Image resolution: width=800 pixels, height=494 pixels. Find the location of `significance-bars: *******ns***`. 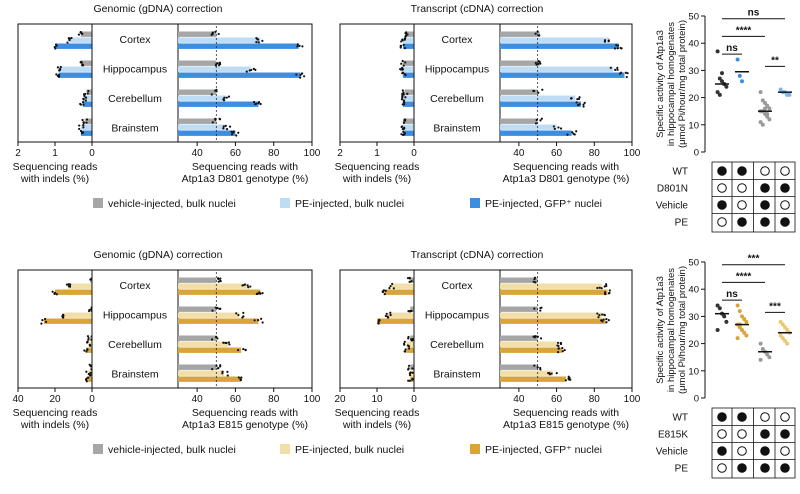

significance-bars: *******ns*** is located at coordinates (753, 283).